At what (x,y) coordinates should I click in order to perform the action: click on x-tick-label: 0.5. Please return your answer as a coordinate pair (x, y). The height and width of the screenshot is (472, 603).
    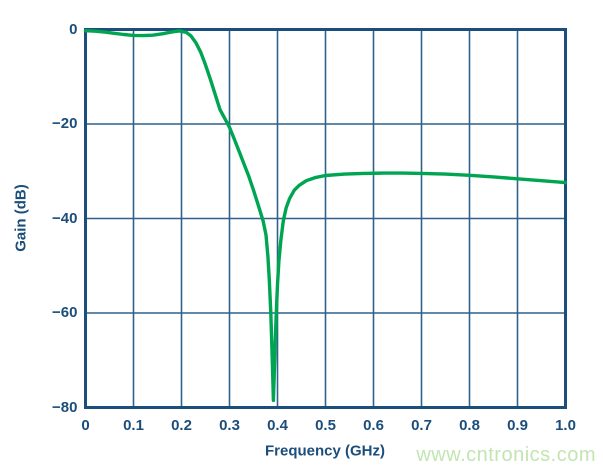
    Looking at the image, I should click on (325, 425).